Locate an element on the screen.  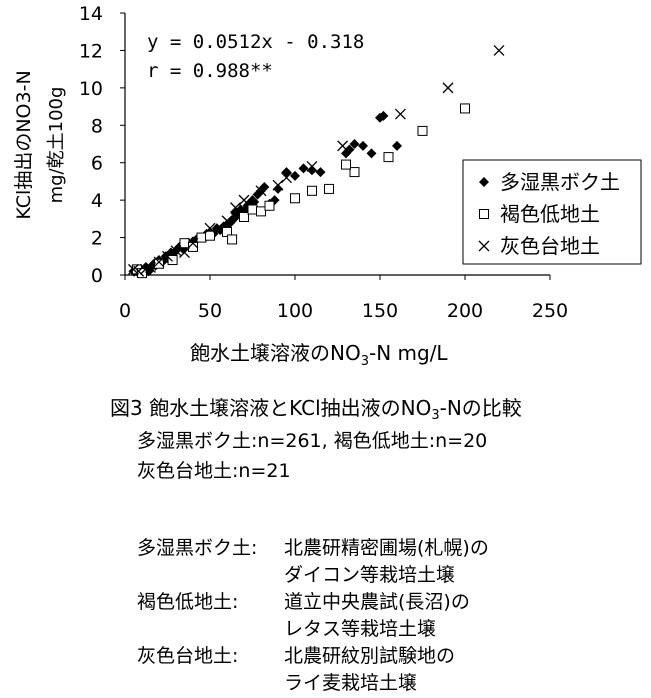
legend-markers is located at coordinates (484, 214).